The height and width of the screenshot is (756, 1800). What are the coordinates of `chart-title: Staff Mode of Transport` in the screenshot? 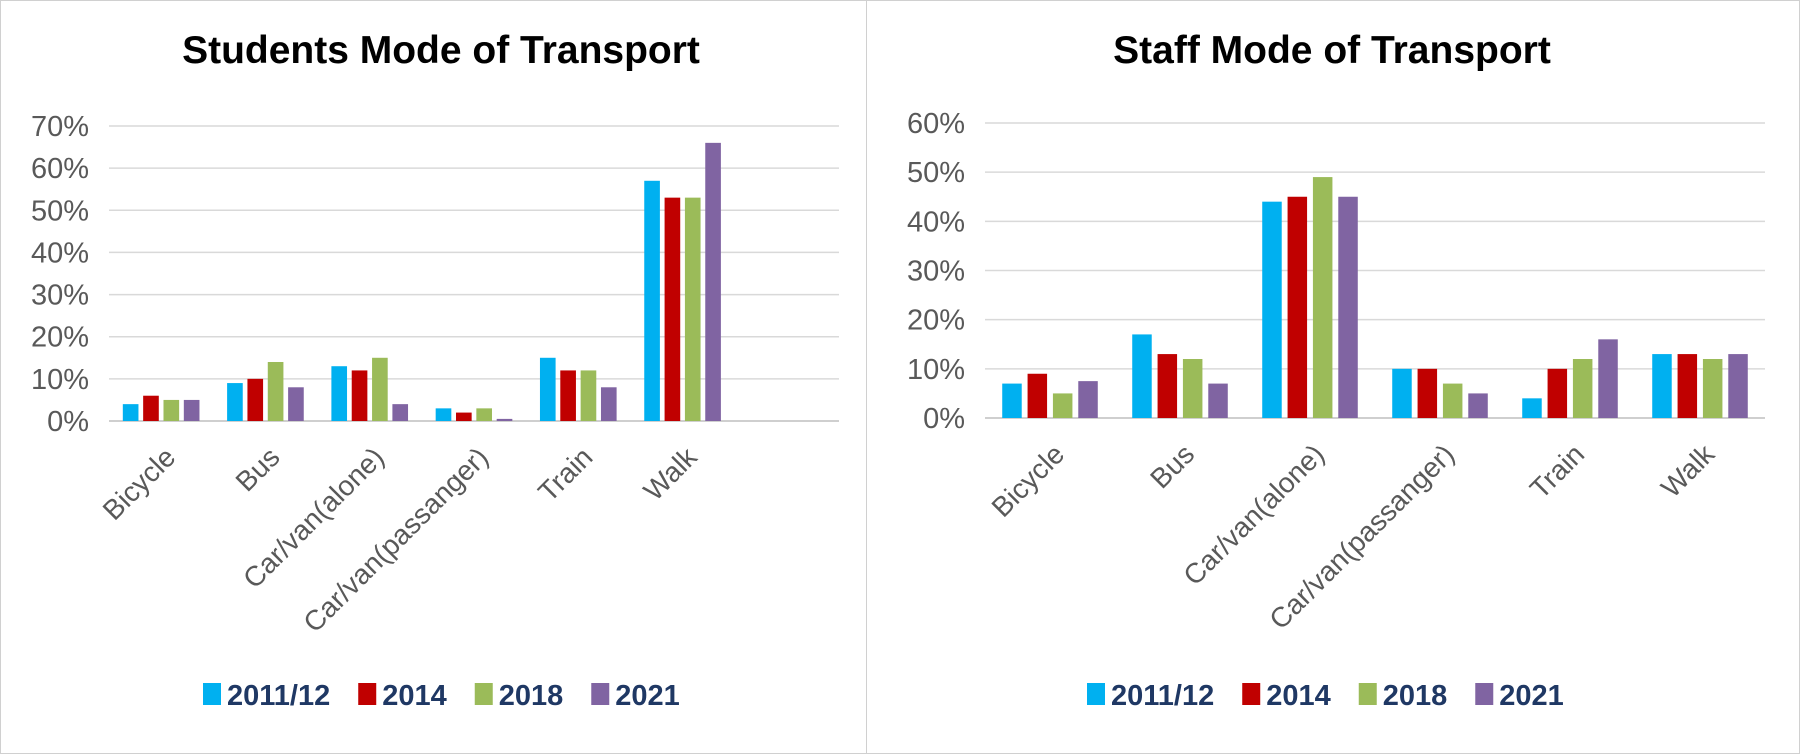 It's located at (1332, 50).